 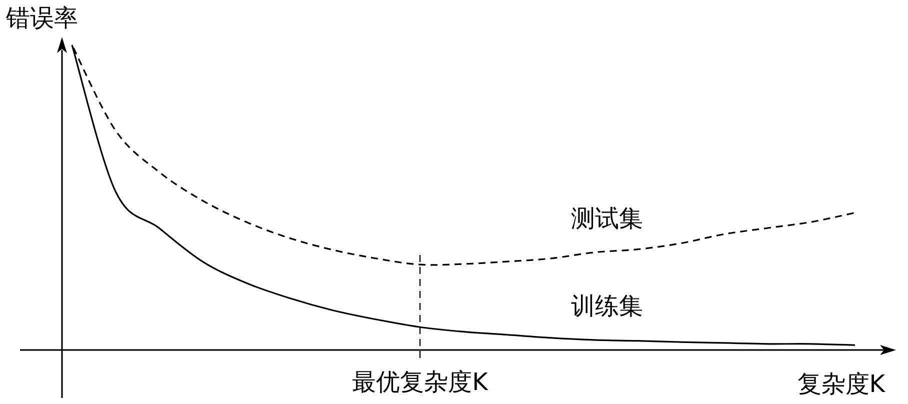 What do you see at coordinates (607, 218) in the screenshot?
I see `series-label: 测试集` at bounding box center [607, 218].